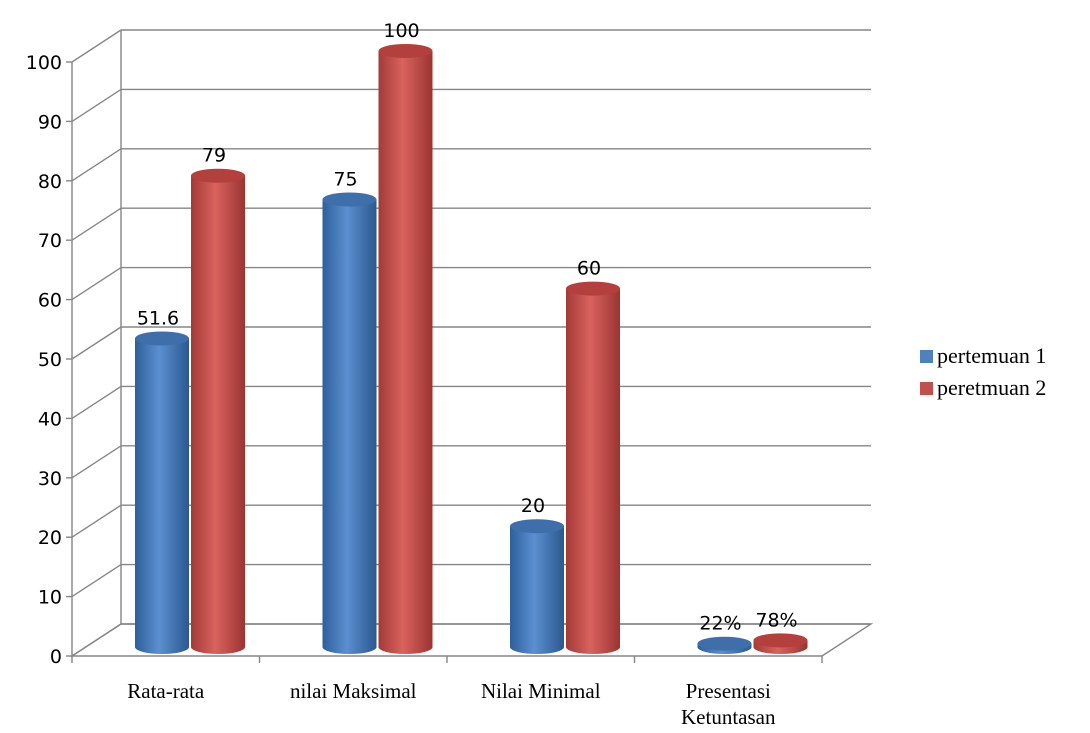 This screenshot has width=1090, height=733. What do you see at coordinates (50, 122) in the screenshot?
I see `y-tick-label-9: 90` at bounding box center [50, 122].